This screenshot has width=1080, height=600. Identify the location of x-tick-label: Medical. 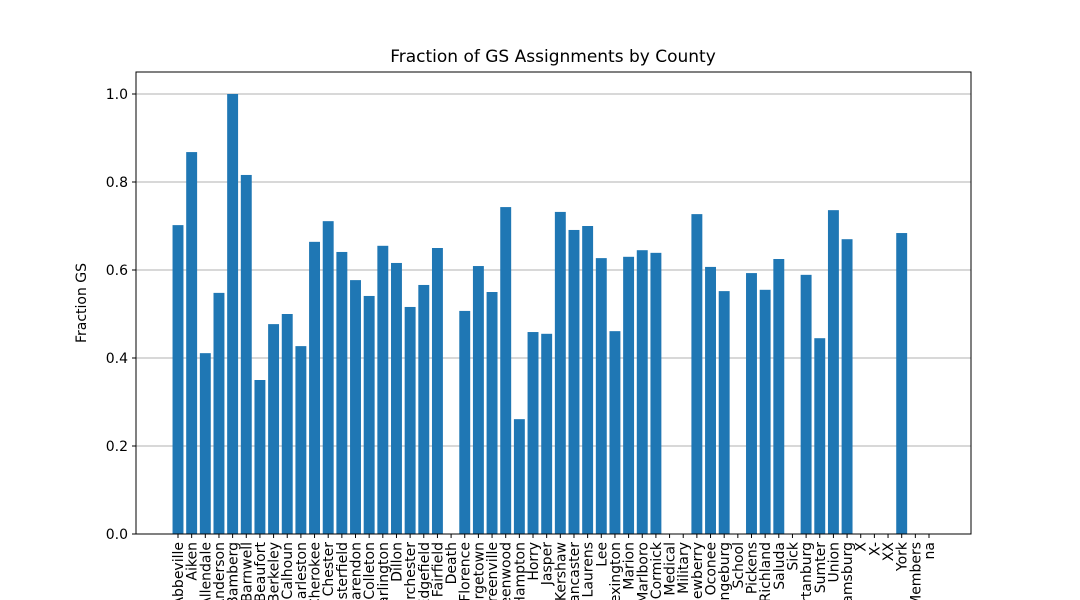
(671, 569).